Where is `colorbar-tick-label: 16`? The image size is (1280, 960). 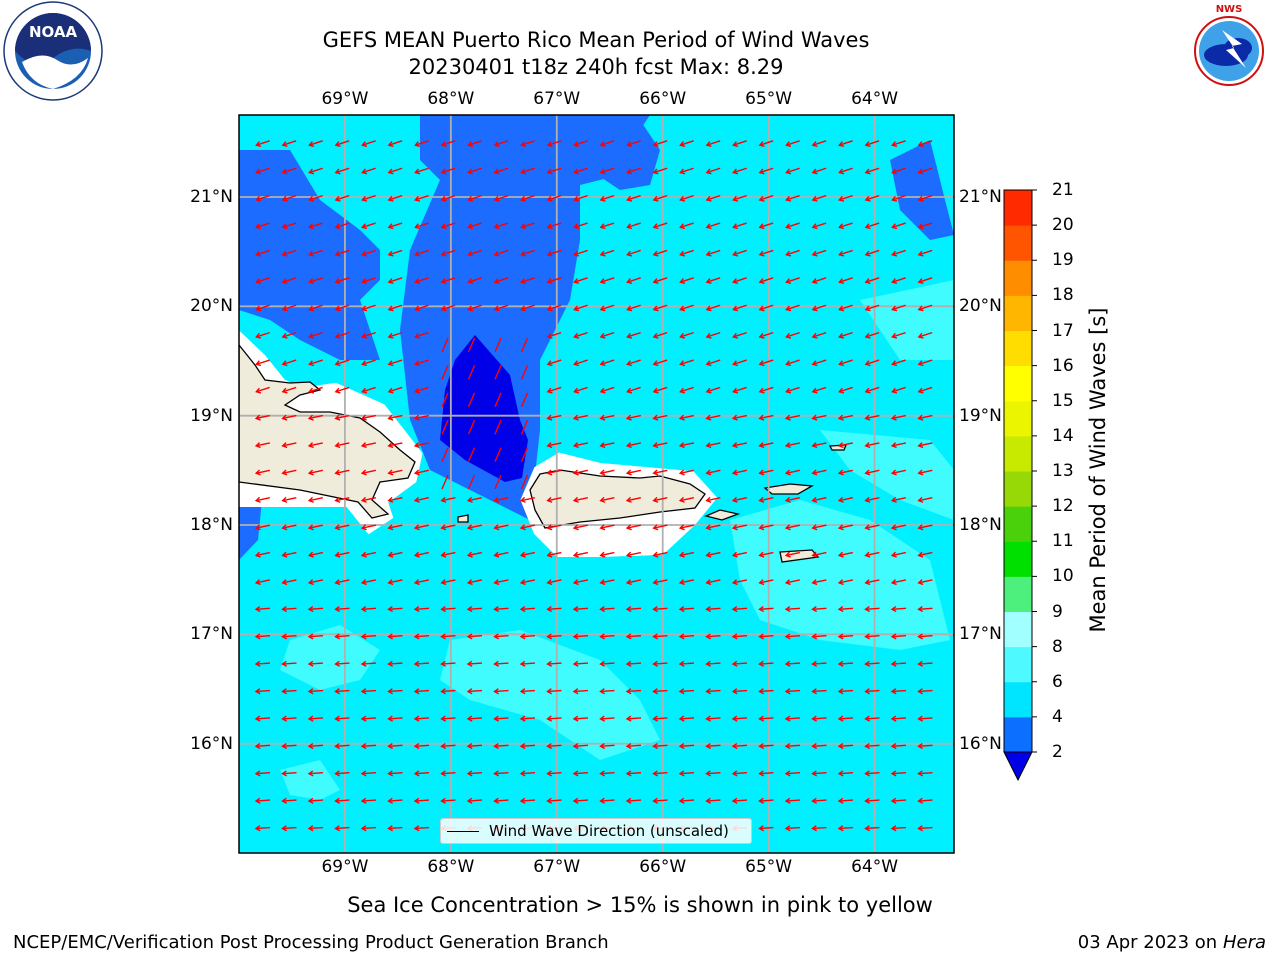 colorbar-tick-label: 16 is located at coordinates (1063, 365).